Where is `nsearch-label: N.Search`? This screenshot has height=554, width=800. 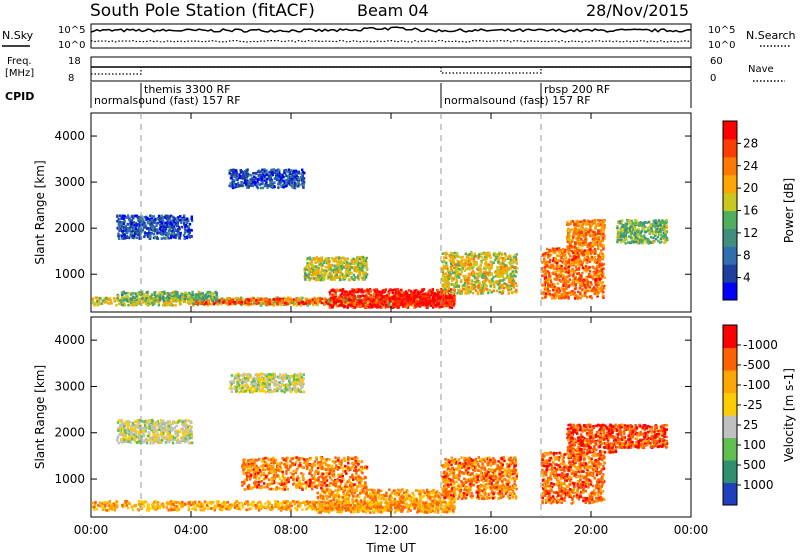
nsearch-label: N.Search is located at coordinates (771, 35).